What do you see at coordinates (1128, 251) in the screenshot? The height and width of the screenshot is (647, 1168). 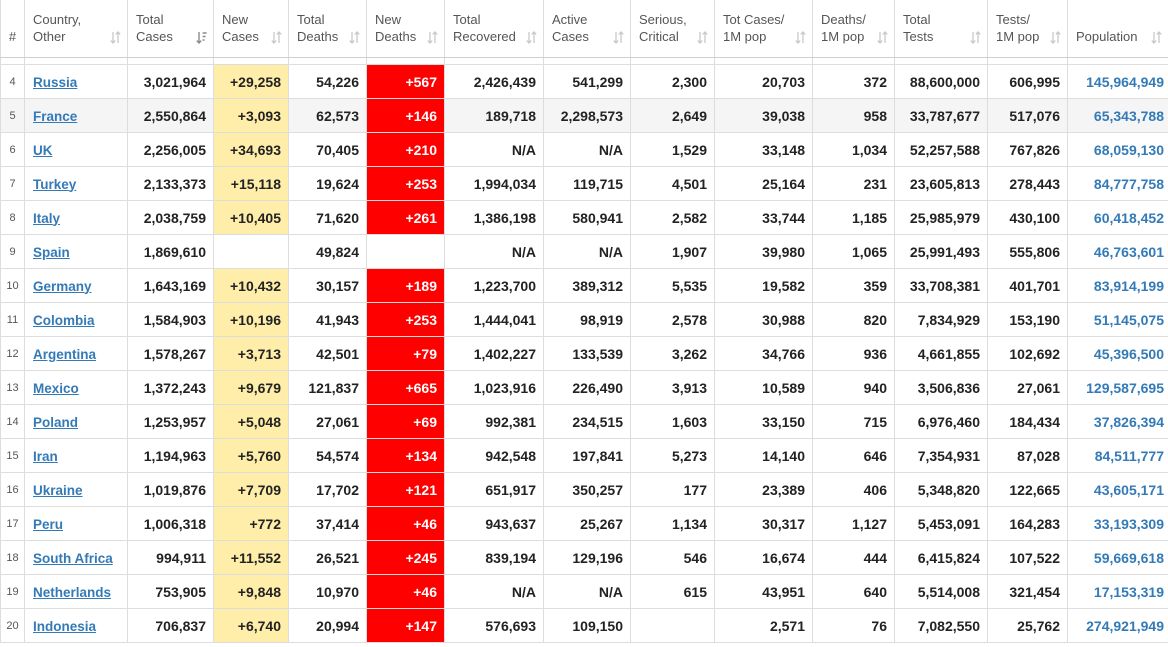 I see `population-link: 46,763,601` at bounding box center [1128, 251].